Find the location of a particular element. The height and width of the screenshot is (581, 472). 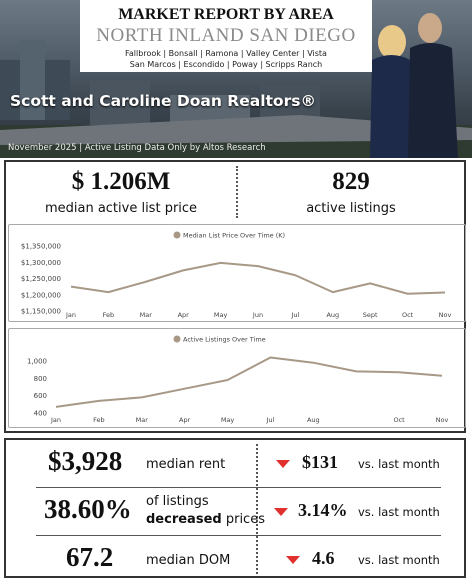

metric-label: of listings is located at coordinates (177, 501).